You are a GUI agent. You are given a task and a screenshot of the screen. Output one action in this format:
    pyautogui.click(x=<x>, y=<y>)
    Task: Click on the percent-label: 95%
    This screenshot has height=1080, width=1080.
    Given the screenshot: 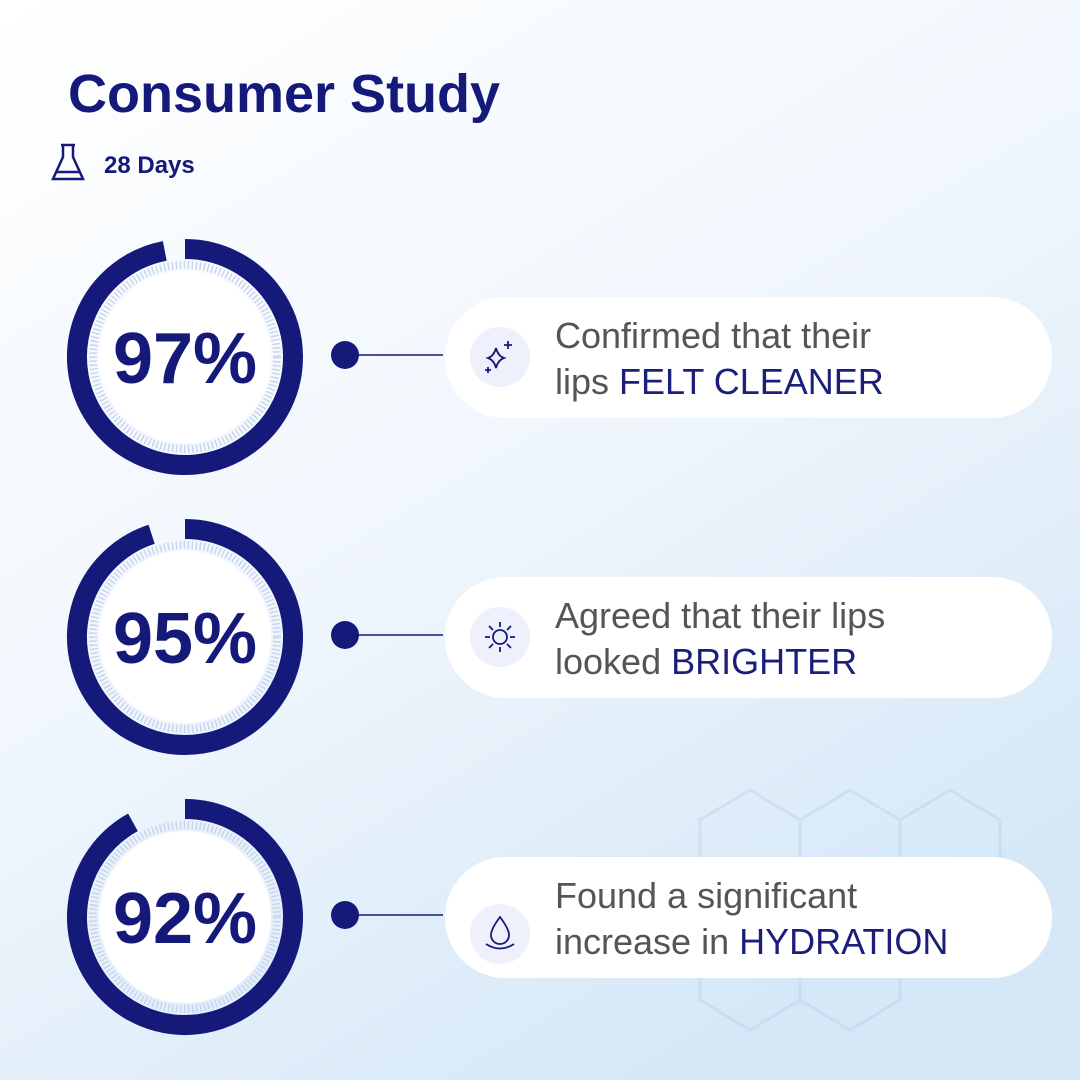 What is the action you would take?
    pyautogui.click(x=185, y=639)
    